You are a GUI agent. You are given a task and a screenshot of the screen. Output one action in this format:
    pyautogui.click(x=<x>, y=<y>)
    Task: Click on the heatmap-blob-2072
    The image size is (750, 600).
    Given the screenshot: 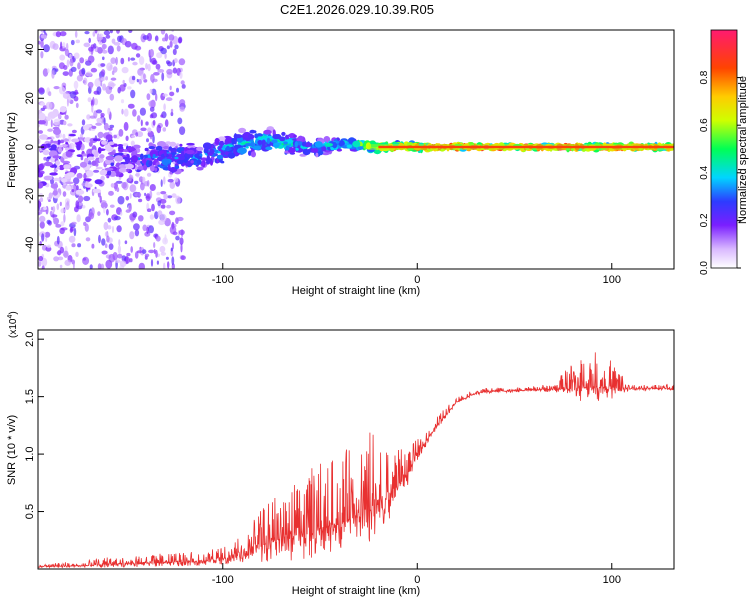 What is the action you would take?
    pyautogui.click(x=300, y=138)
    